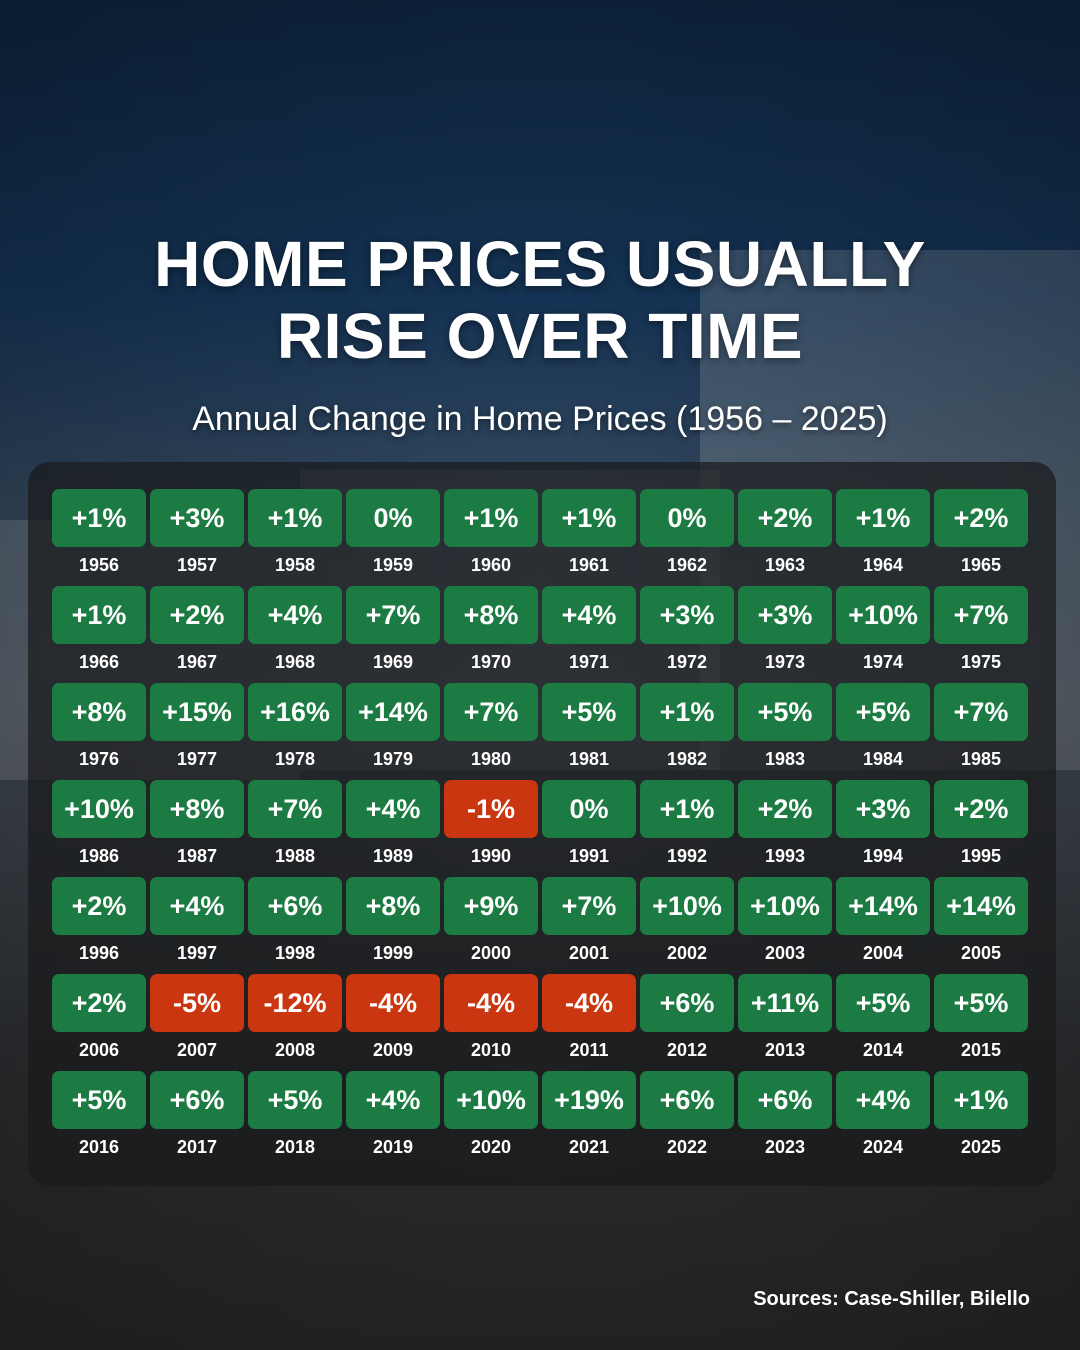 The image size is (1080, 1350). What do you see at coordinates (589, 759) in the screenshot?
I see `year-label: 1981` at bounding box center [589, 759].